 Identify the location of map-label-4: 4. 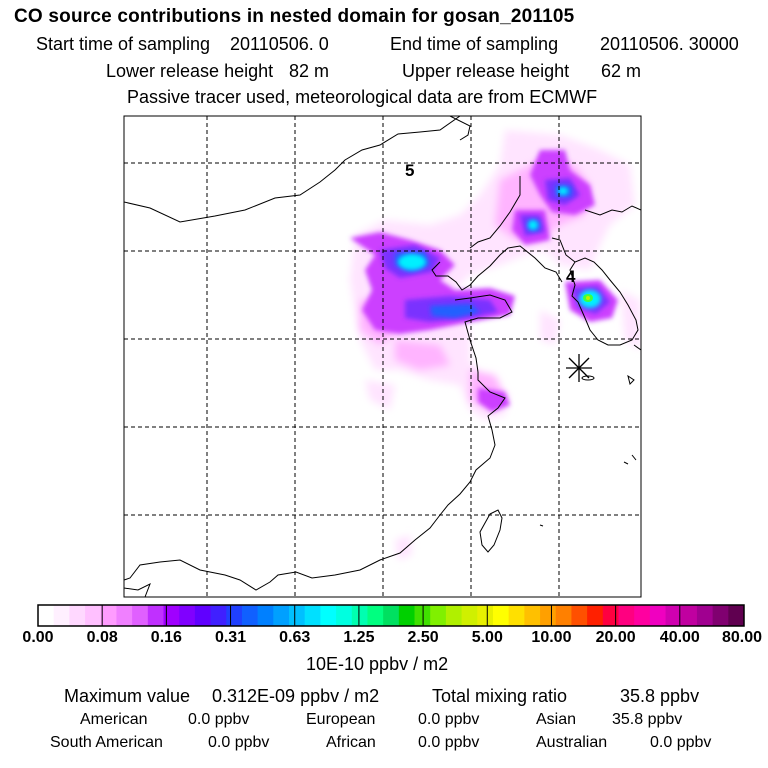
(571, 276).